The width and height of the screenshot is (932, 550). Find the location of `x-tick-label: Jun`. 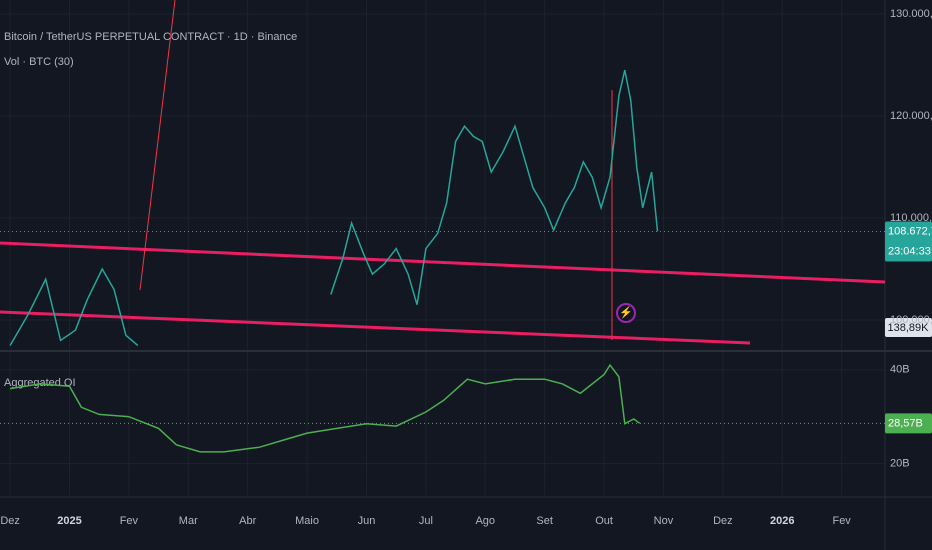

x-tick-label: Jun is located at coordinates (367, 521).